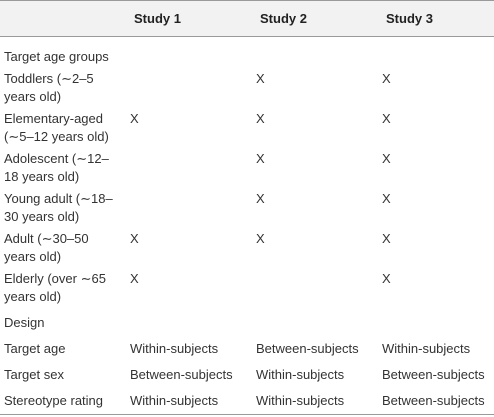  What do you see at coordinates (63, 18) in the screenshot?
I see `header-empty` at bounding box center [63, 18].